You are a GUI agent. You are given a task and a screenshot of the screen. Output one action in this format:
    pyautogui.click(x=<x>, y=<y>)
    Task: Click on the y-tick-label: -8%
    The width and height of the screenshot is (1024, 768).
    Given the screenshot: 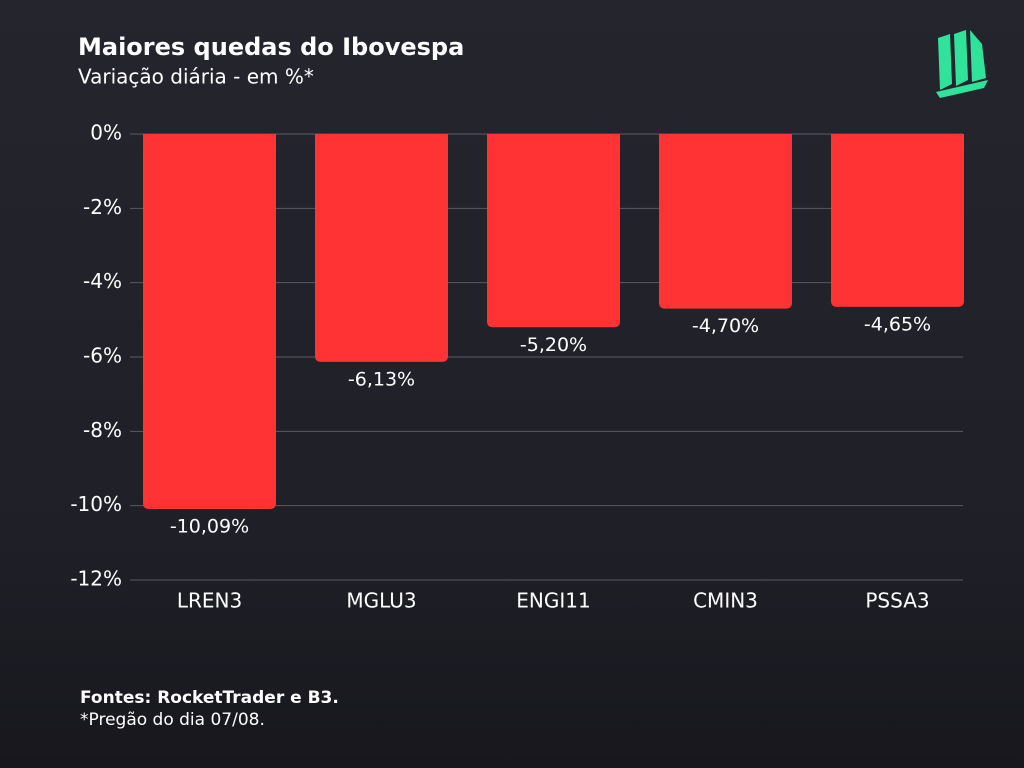 What is the action you would take?
    pyautogui.click(x=102, y=430)
    